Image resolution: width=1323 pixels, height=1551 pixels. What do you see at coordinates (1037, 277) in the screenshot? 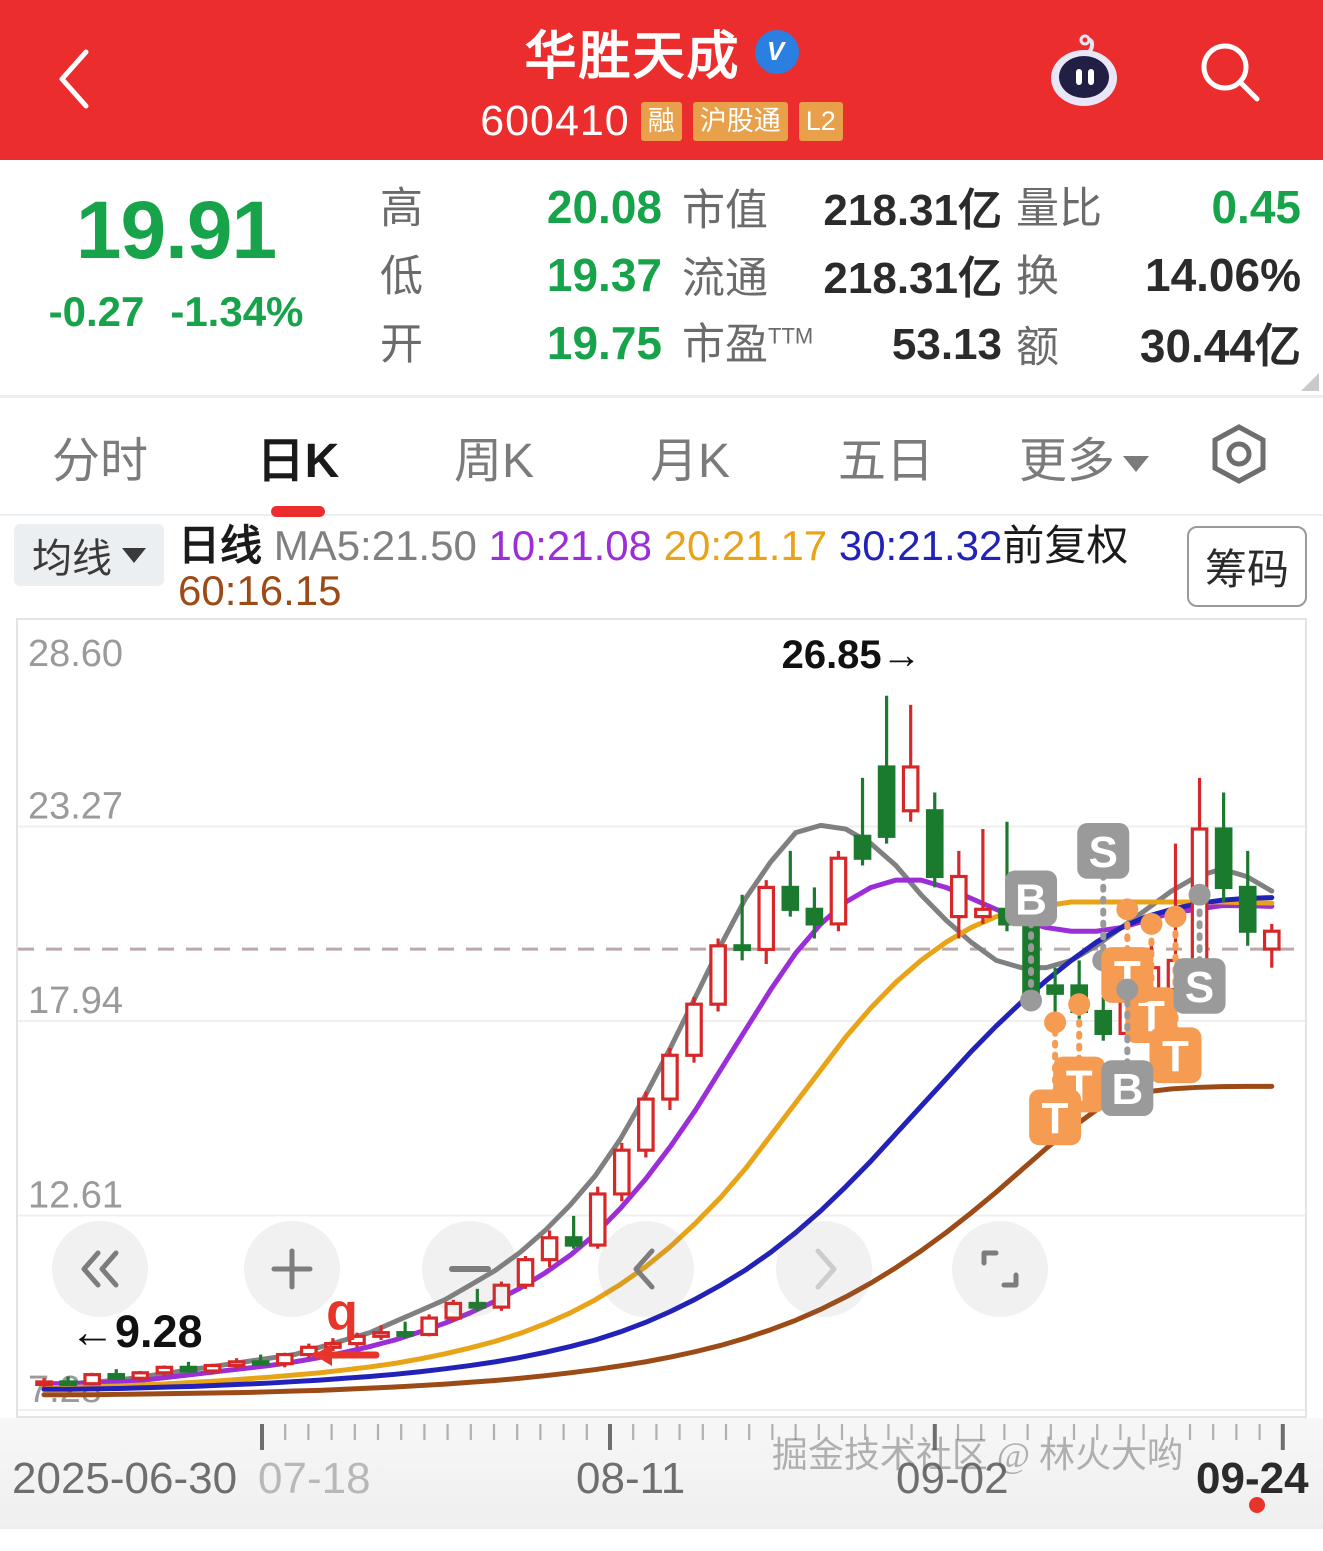
I see `turnover-label: 换` at bounding box center [1037, 277].